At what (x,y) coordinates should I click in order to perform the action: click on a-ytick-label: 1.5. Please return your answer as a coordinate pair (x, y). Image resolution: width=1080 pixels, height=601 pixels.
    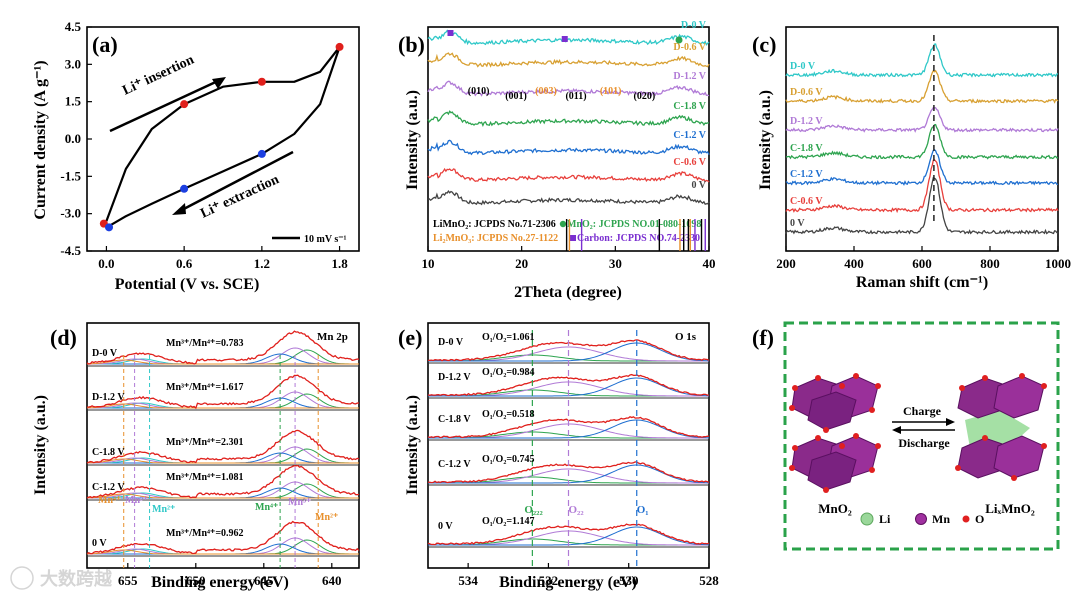
    Looking at the image, I should click on (73, 101).